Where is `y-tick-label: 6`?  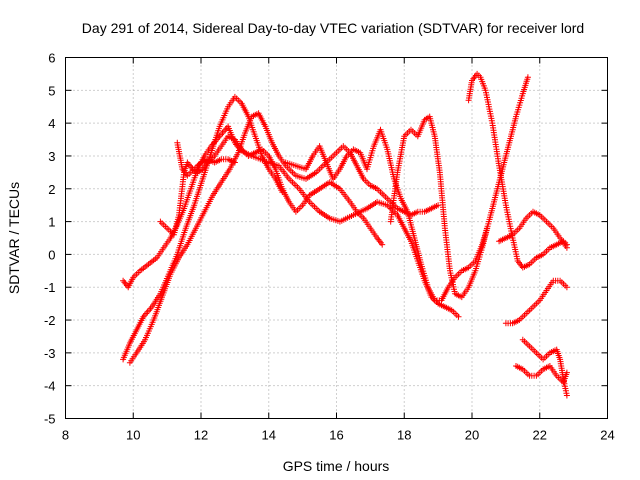
y-tick-label: 6 is located at coordinates (51, 58).